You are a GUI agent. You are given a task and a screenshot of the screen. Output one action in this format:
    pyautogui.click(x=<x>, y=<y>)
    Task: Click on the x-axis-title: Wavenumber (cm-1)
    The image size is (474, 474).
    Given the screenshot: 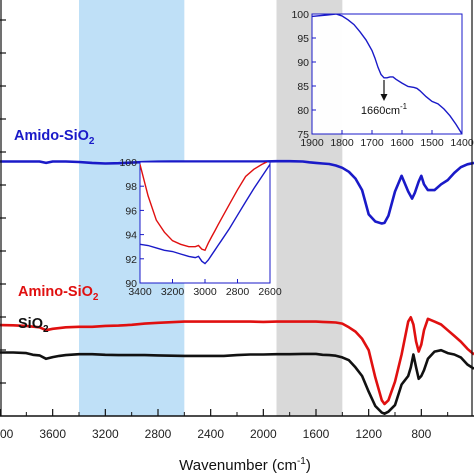 What is the action you would take?
    pyautogui.click(x=245, y=465)
    